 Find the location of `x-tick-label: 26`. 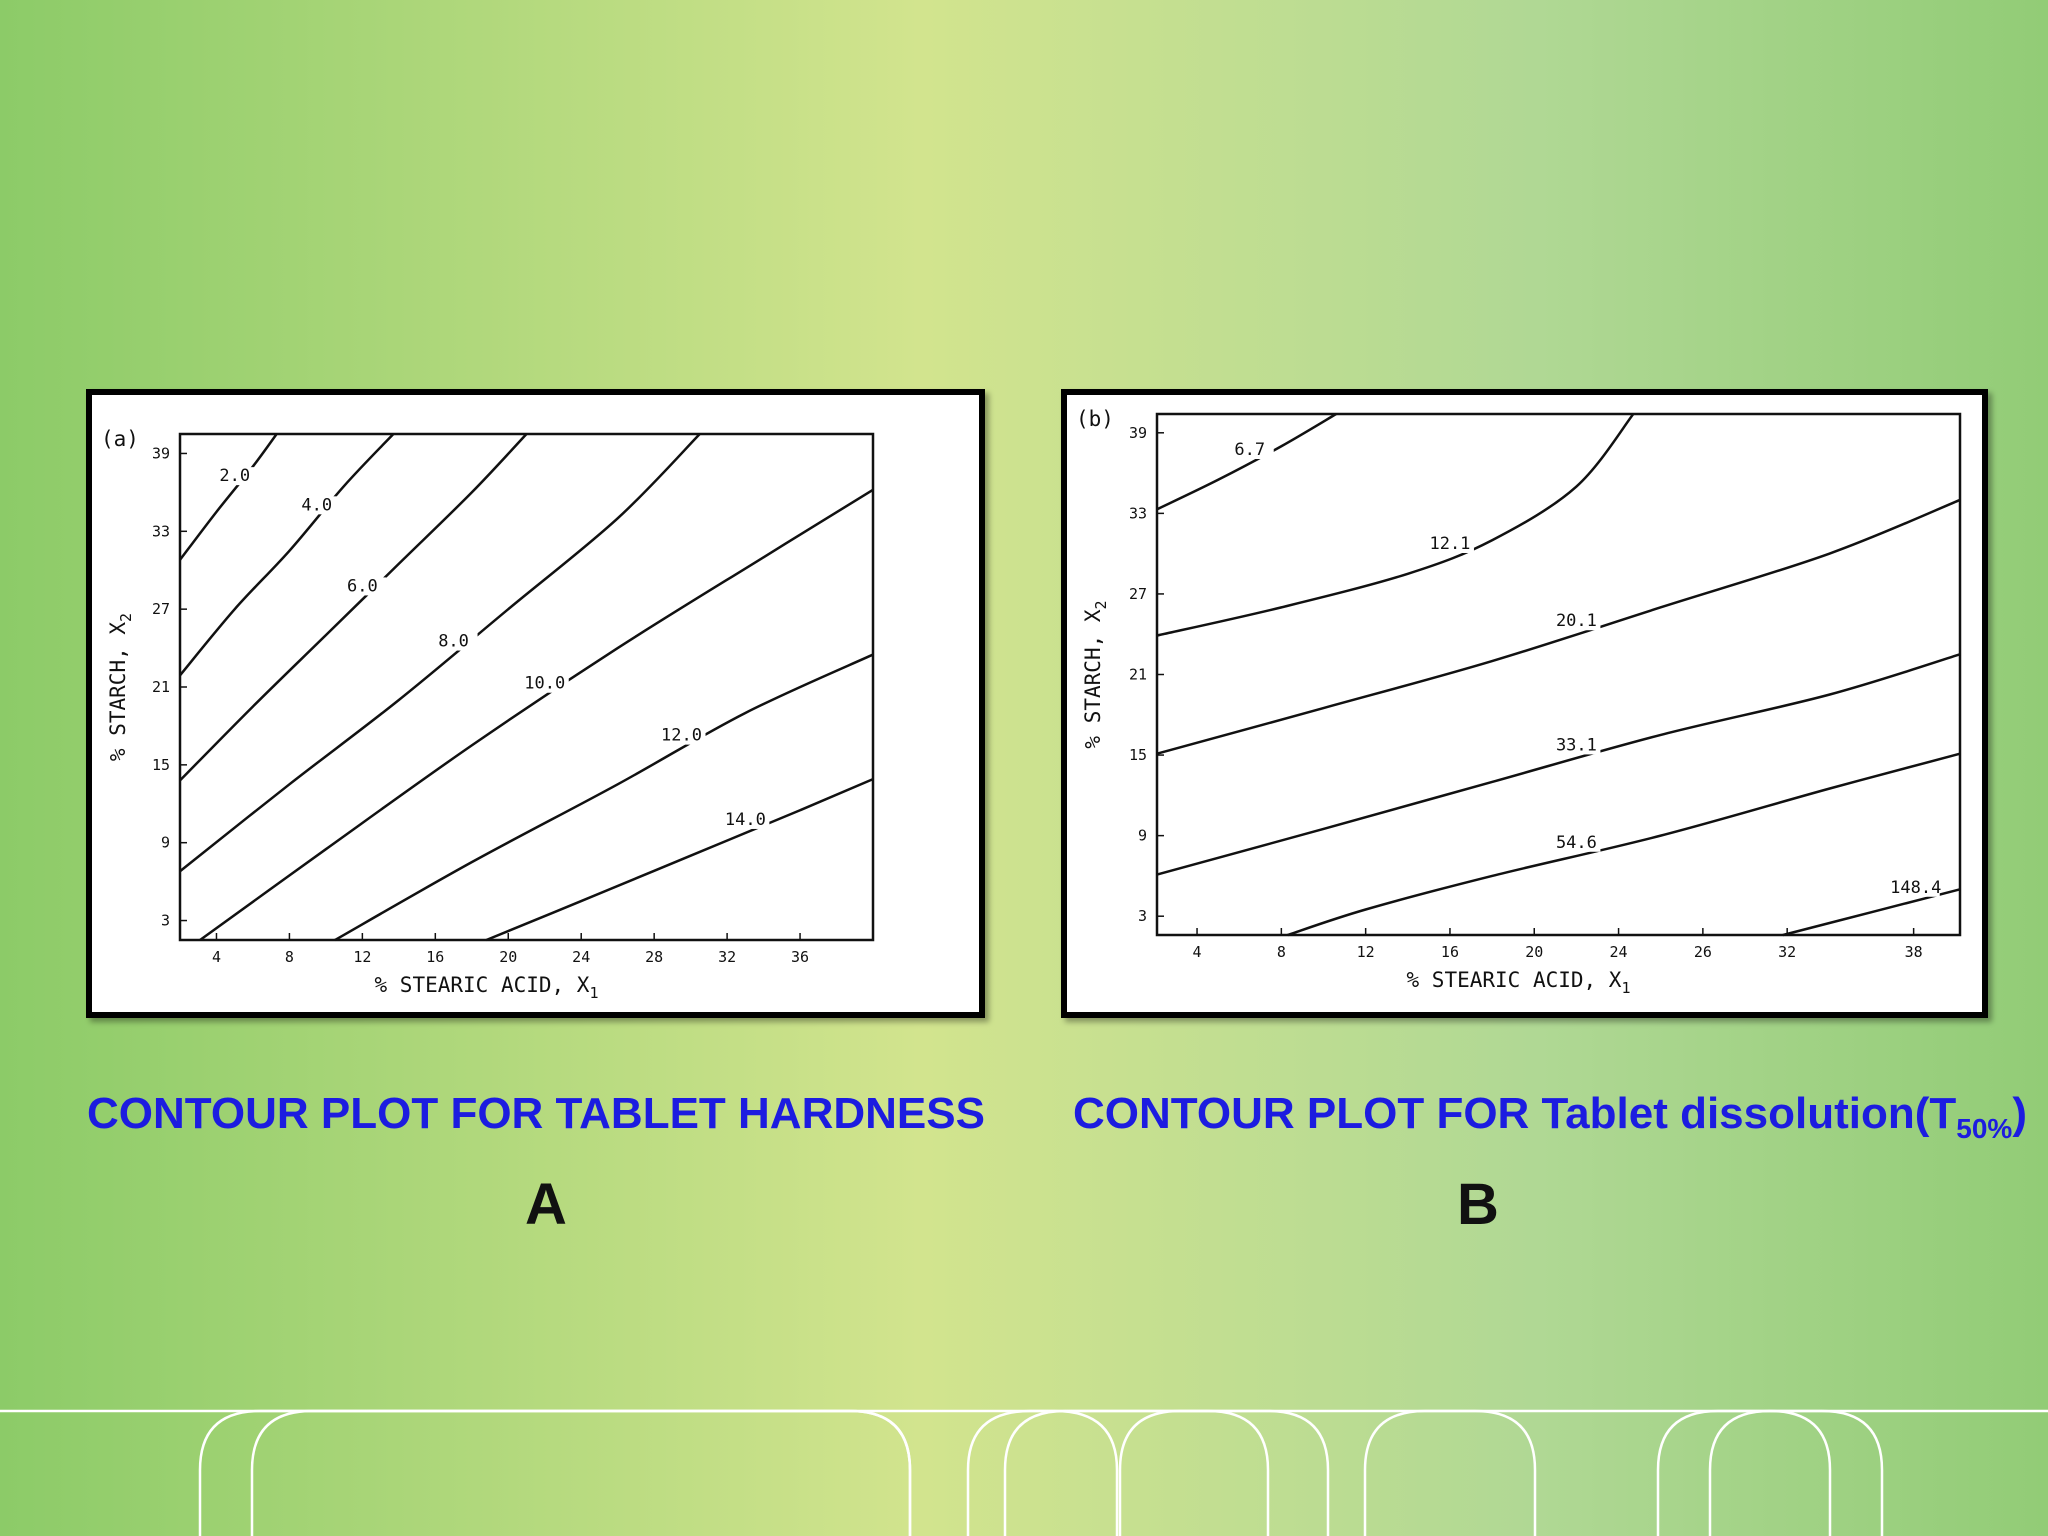

x-tick-label: 26 is located at coordinates (1703, 952).